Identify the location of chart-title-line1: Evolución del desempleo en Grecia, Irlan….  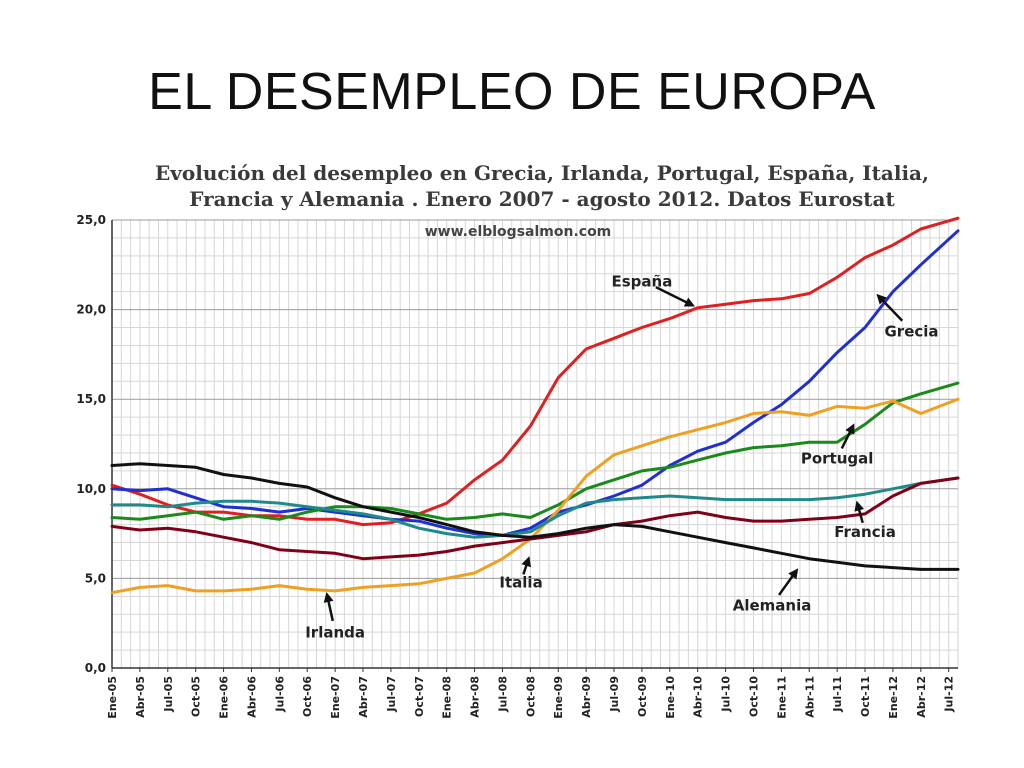
(542, 173).